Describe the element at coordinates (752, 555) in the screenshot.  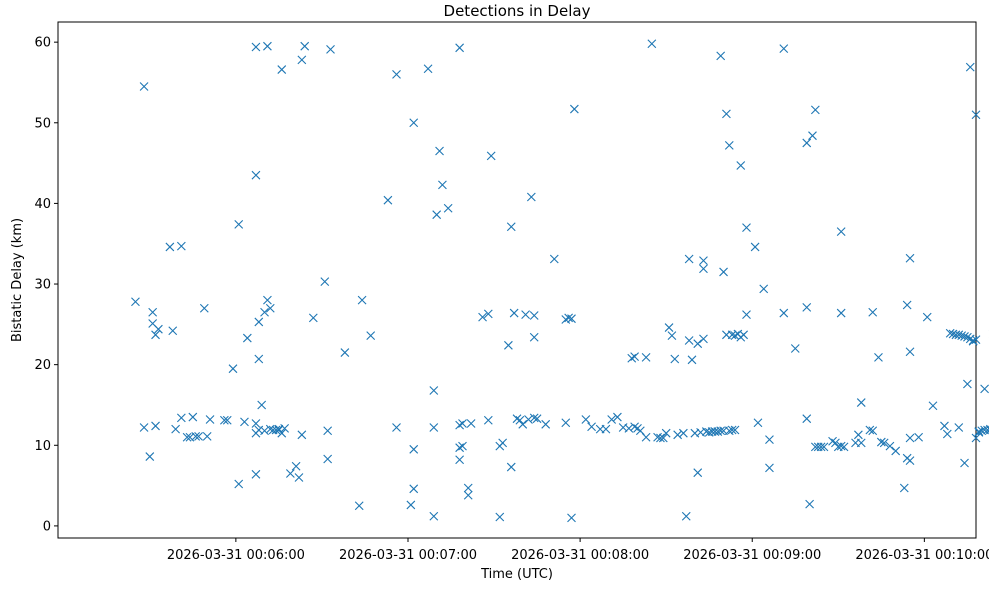
I see `x-tick-label: 2026-03-31 00:09:00` at that location.